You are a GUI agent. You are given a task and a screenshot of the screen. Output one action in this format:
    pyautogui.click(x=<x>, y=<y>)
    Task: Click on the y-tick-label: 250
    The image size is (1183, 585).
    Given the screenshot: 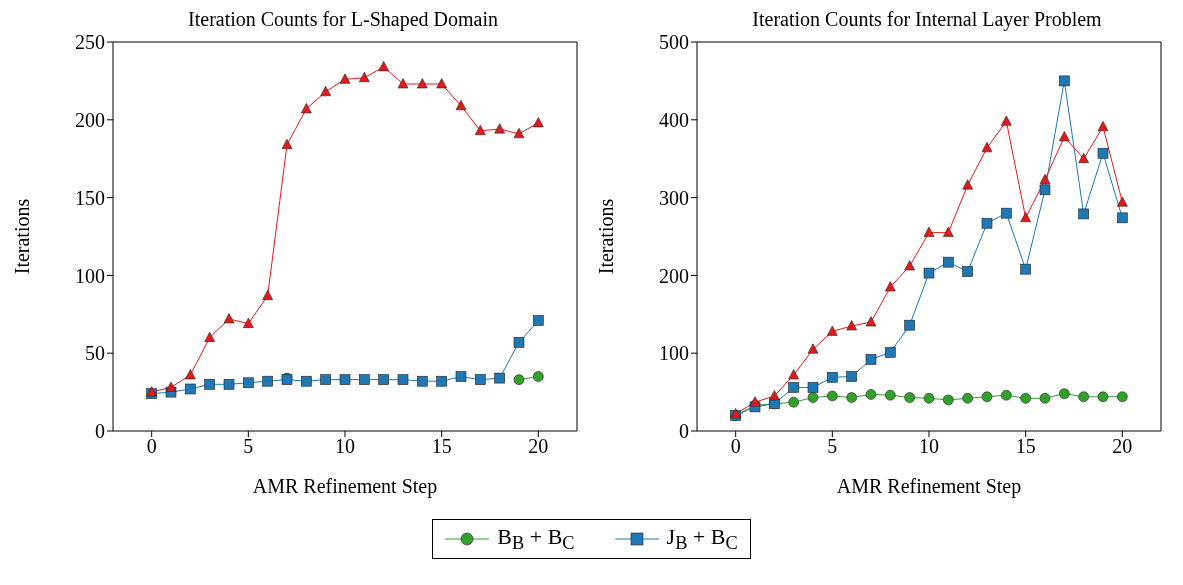 What is the action you would take?
    pyautogui.click(x=90, y=42)
    